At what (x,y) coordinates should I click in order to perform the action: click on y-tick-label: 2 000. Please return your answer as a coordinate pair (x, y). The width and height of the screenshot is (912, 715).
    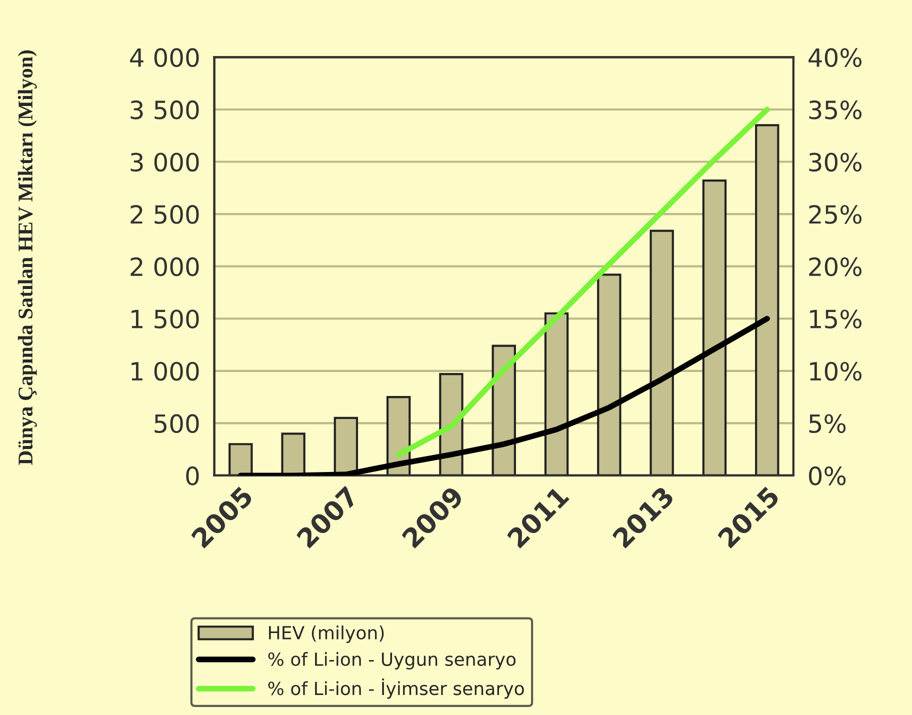
    Looking at the image, I should click on (164, 266).